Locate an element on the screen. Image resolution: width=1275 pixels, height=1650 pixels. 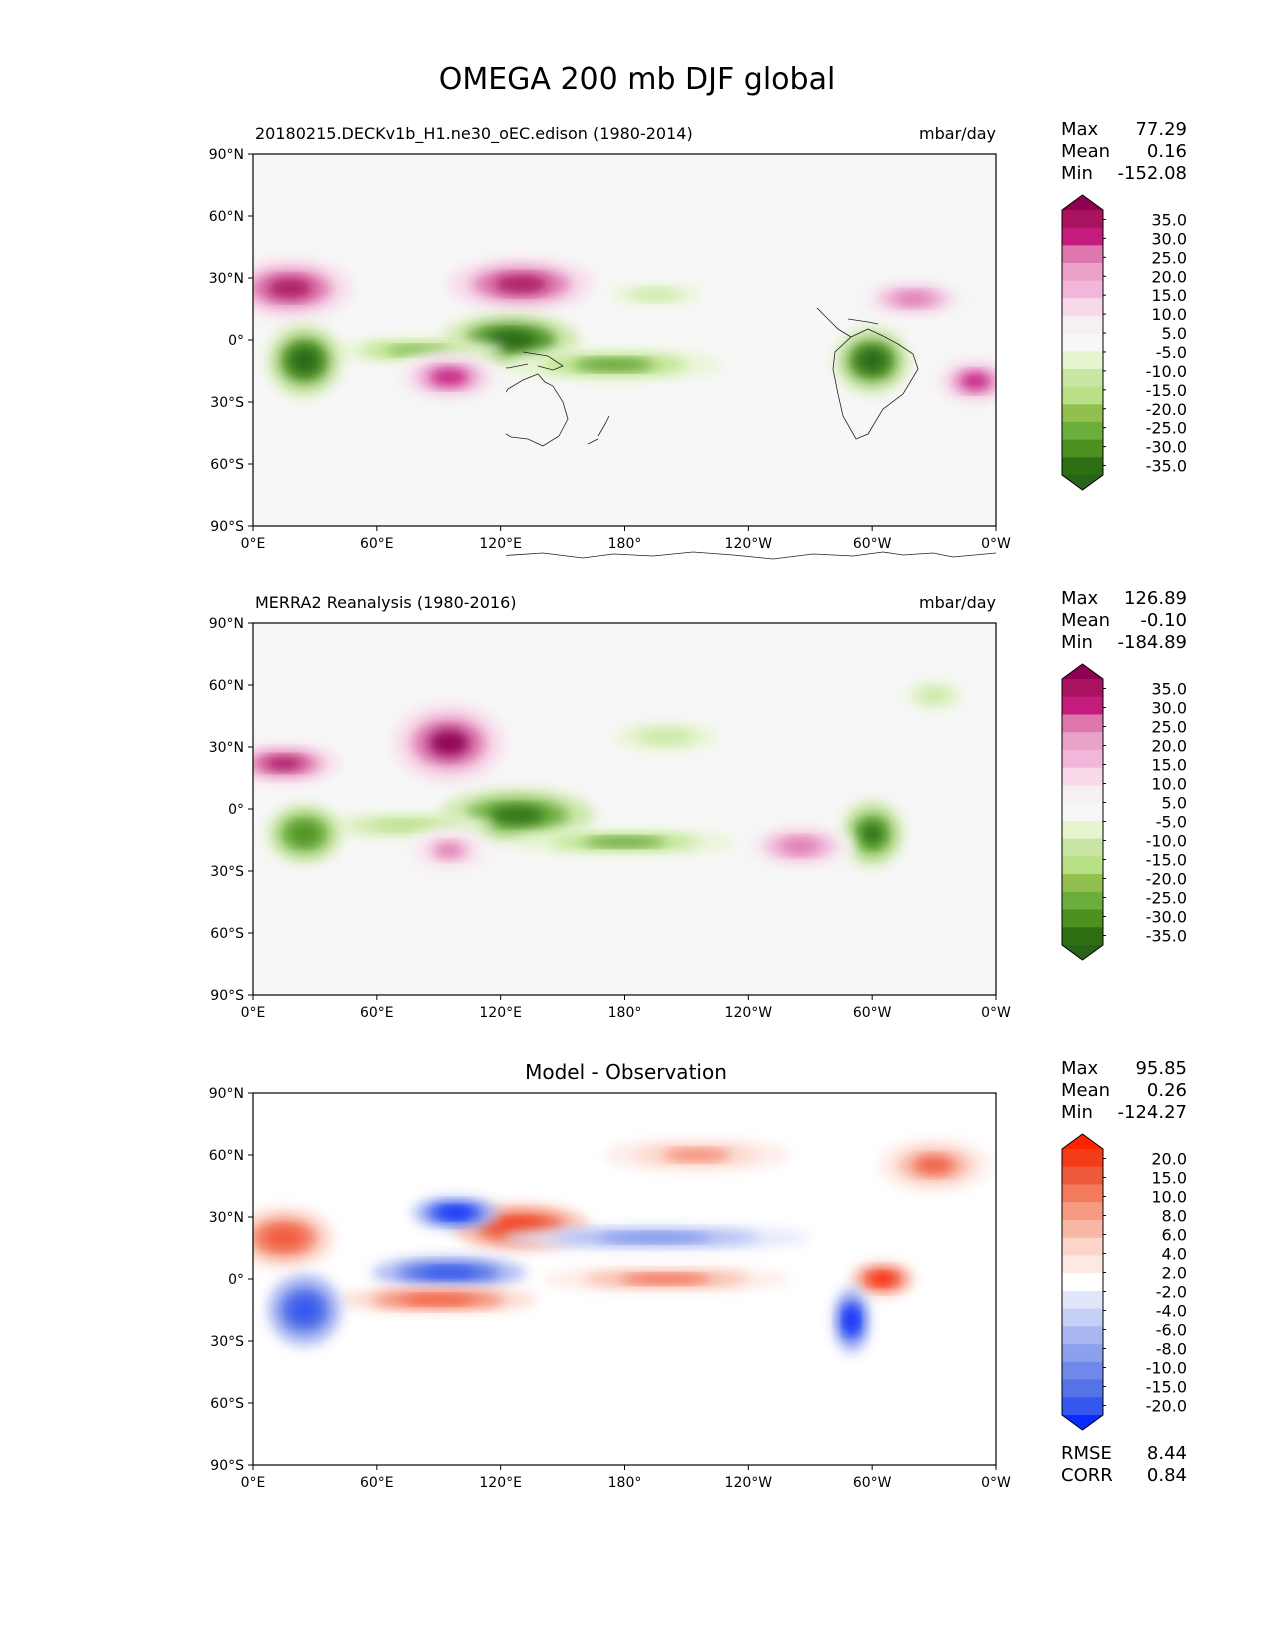
x-tick-label: 120°W is located at coordinates (749, 1483).